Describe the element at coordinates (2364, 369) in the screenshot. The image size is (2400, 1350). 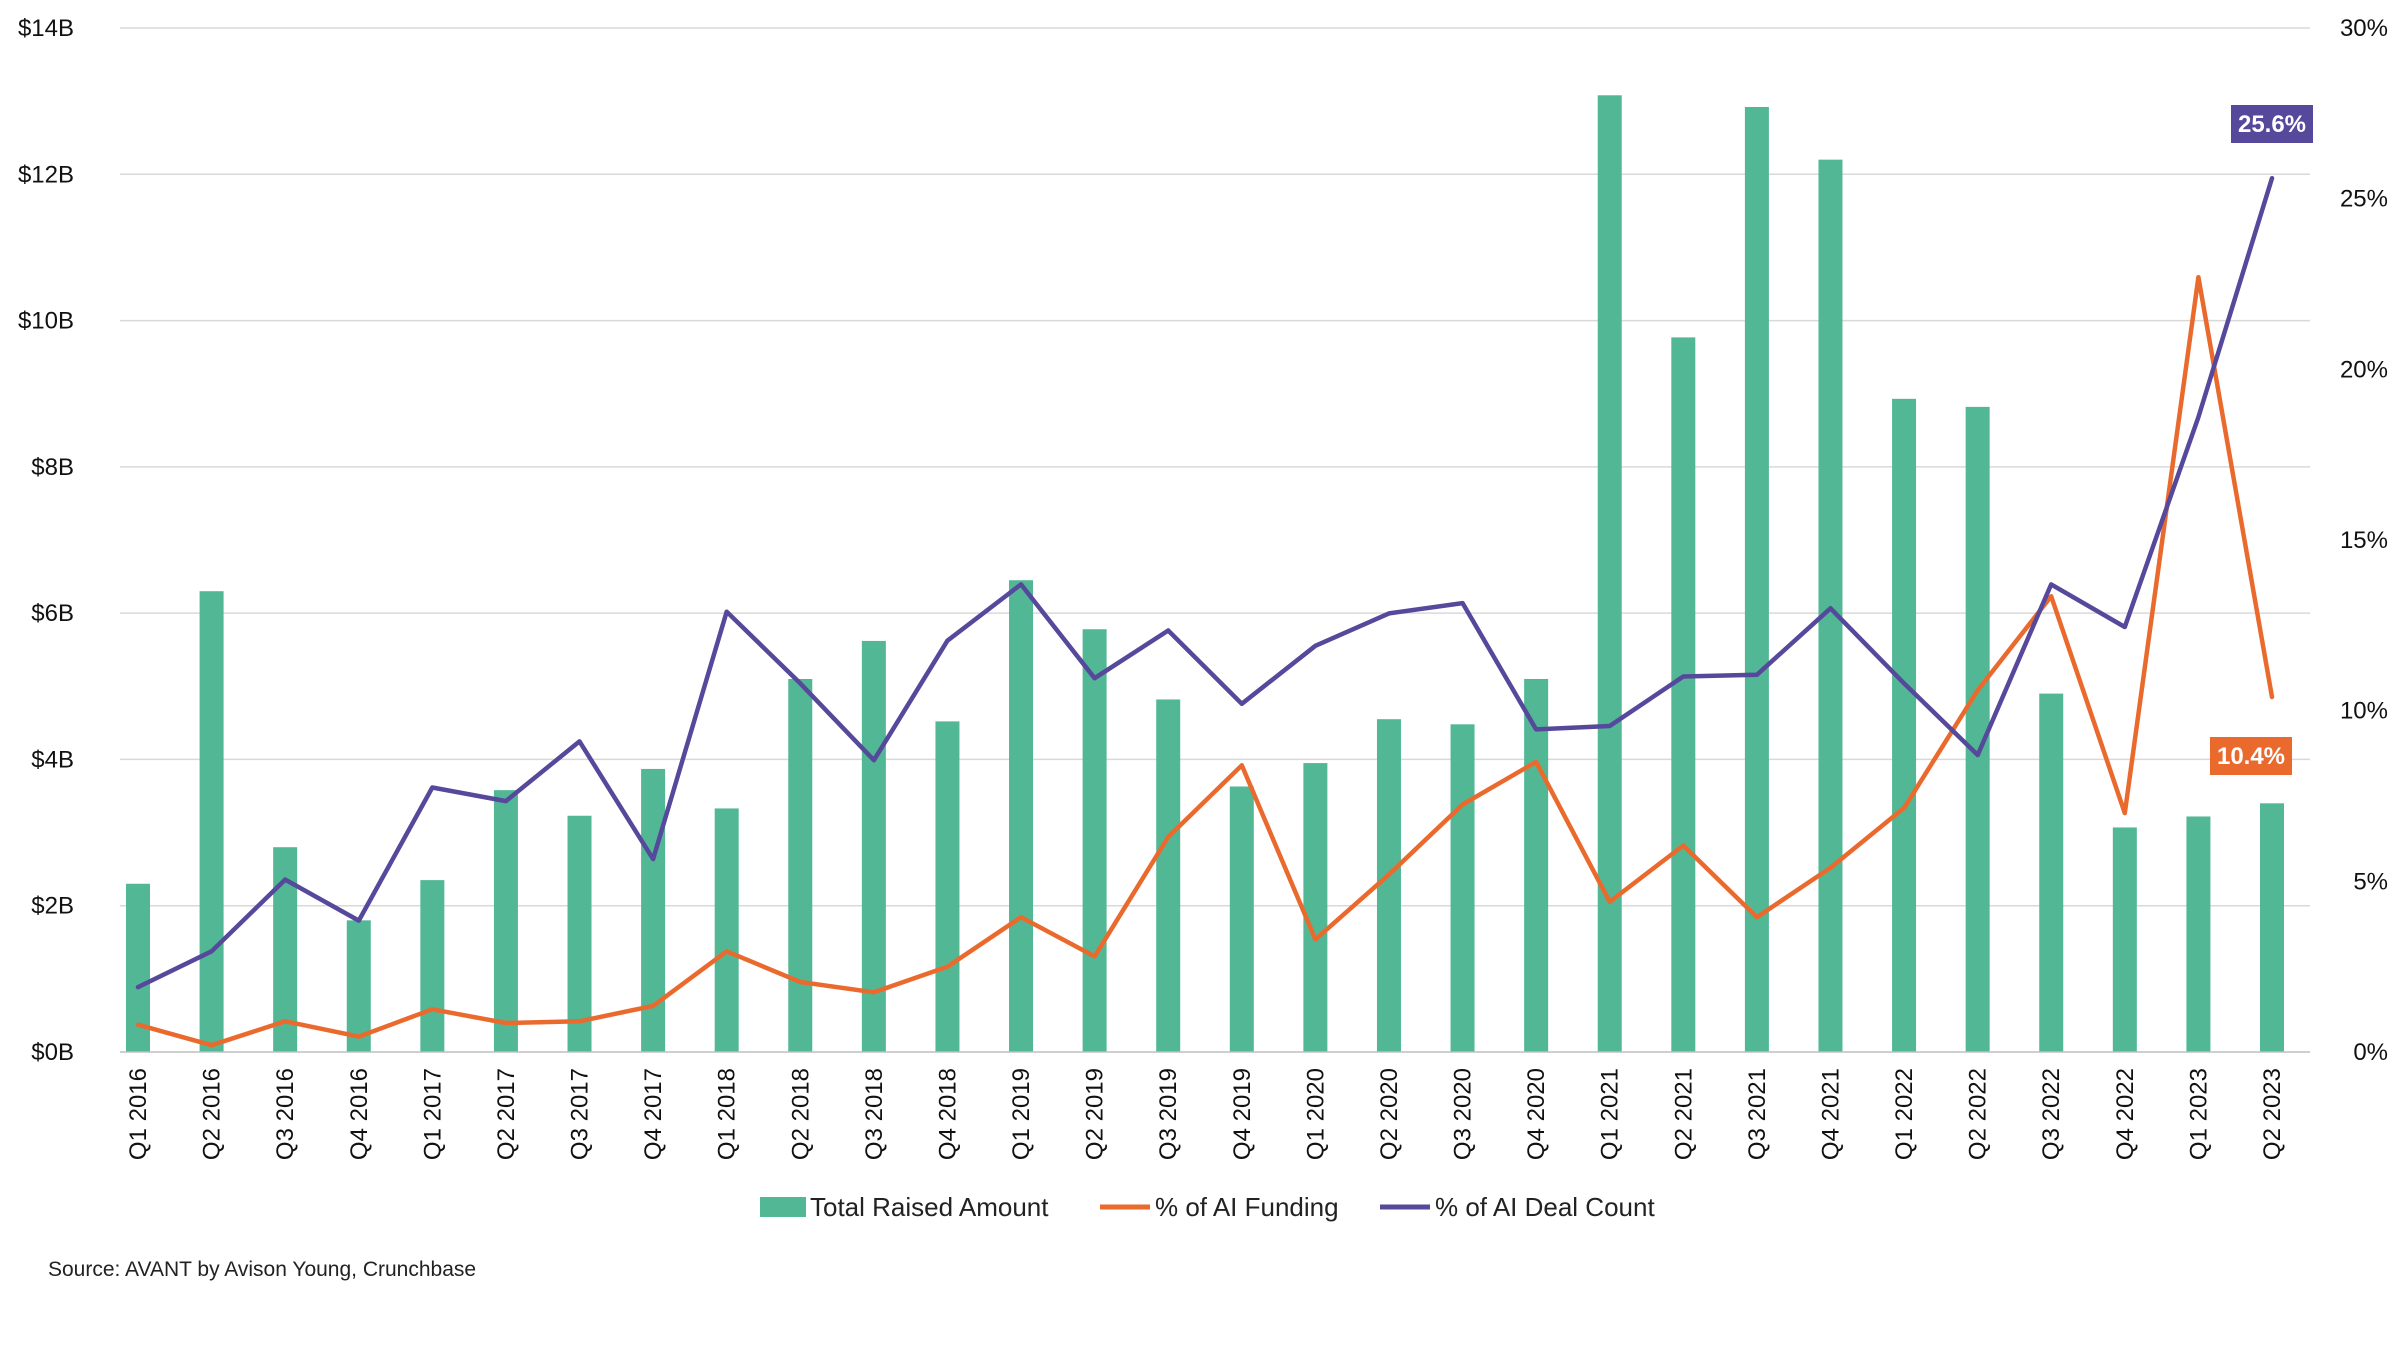
I see `right-tick-label: 20%` at that location.